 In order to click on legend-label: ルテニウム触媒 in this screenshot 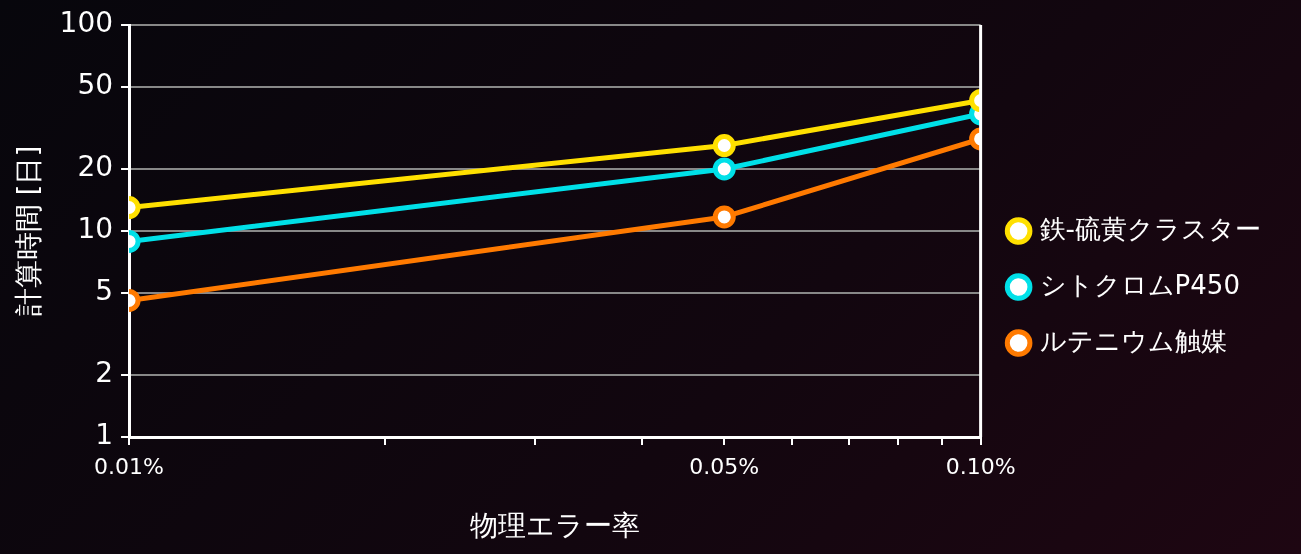, I will do `click(1133, 340)`.